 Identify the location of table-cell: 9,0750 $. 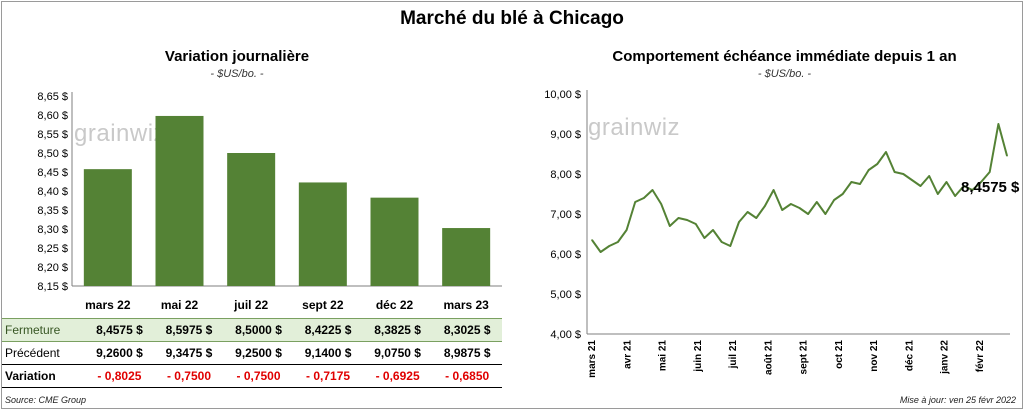
(397, 353).